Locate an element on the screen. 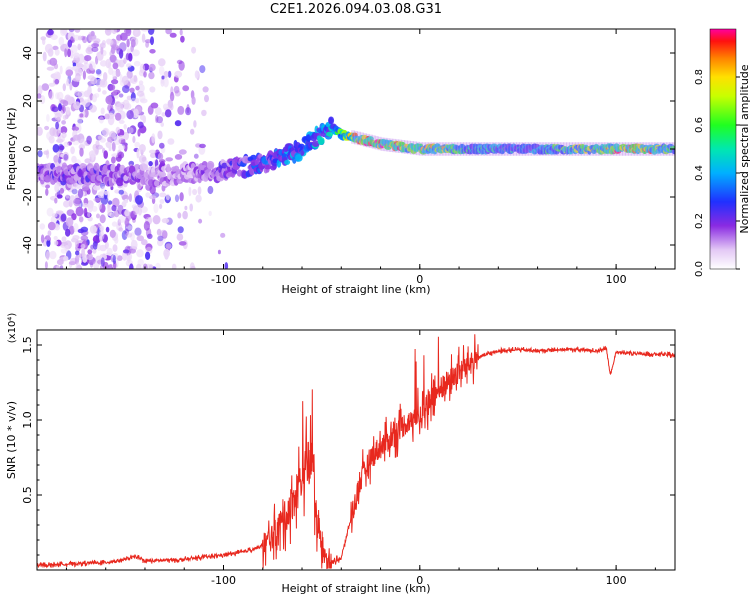  y-tick-label: -20 is located at coordinates (27, 197).